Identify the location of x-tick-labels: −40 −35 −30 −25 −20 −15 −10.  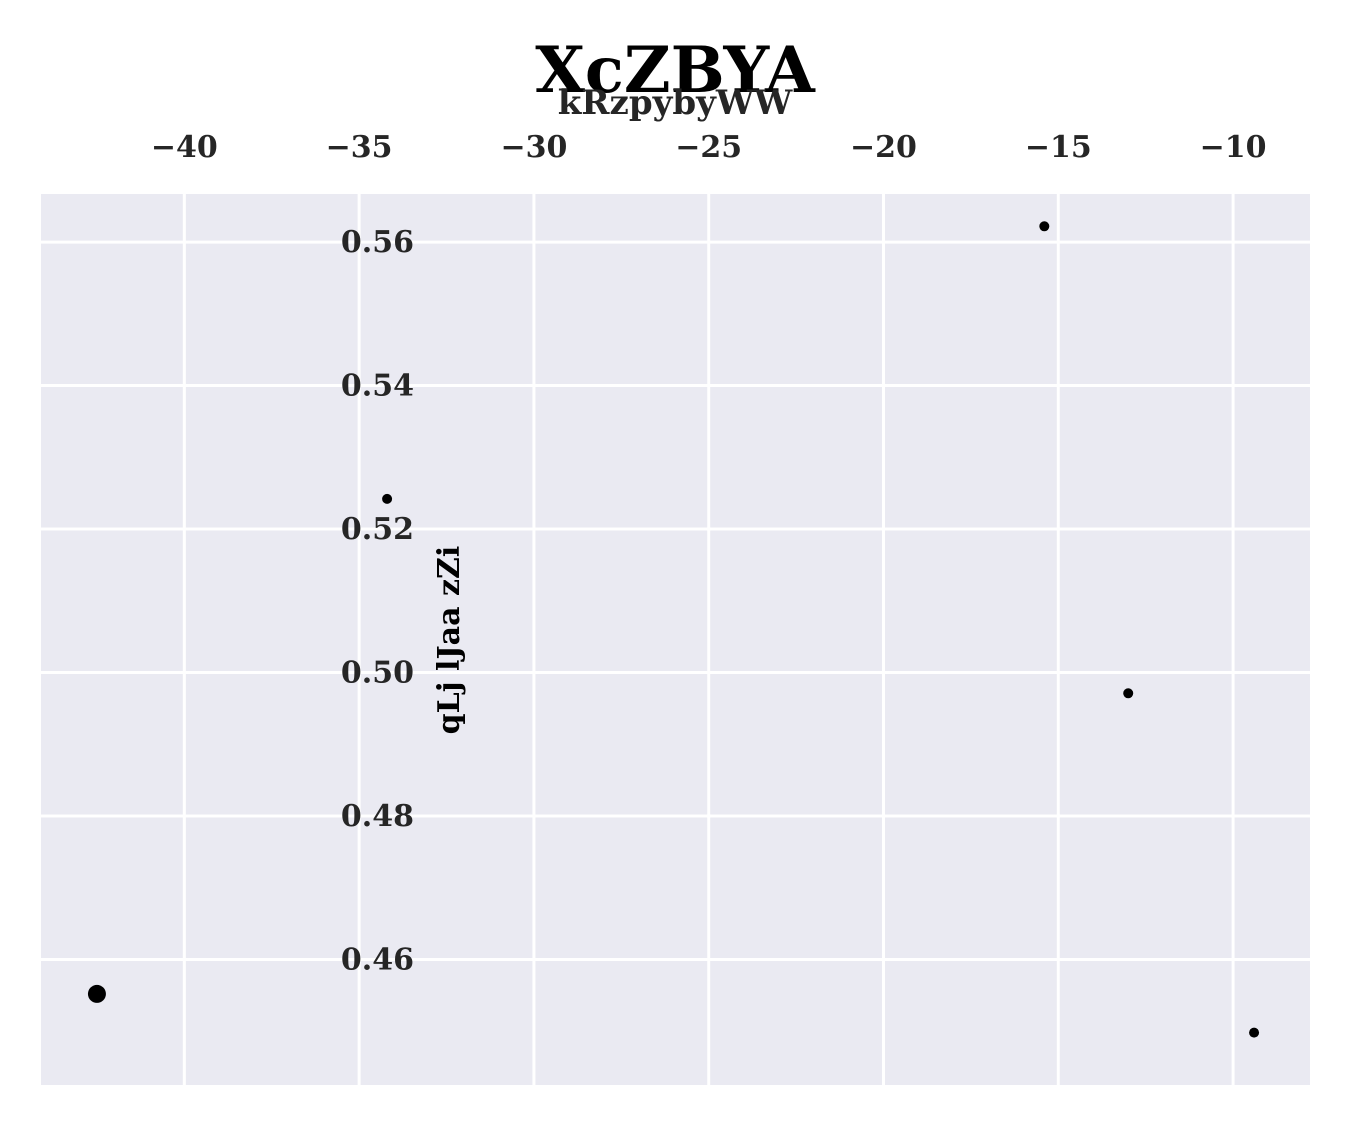
(709, 147).